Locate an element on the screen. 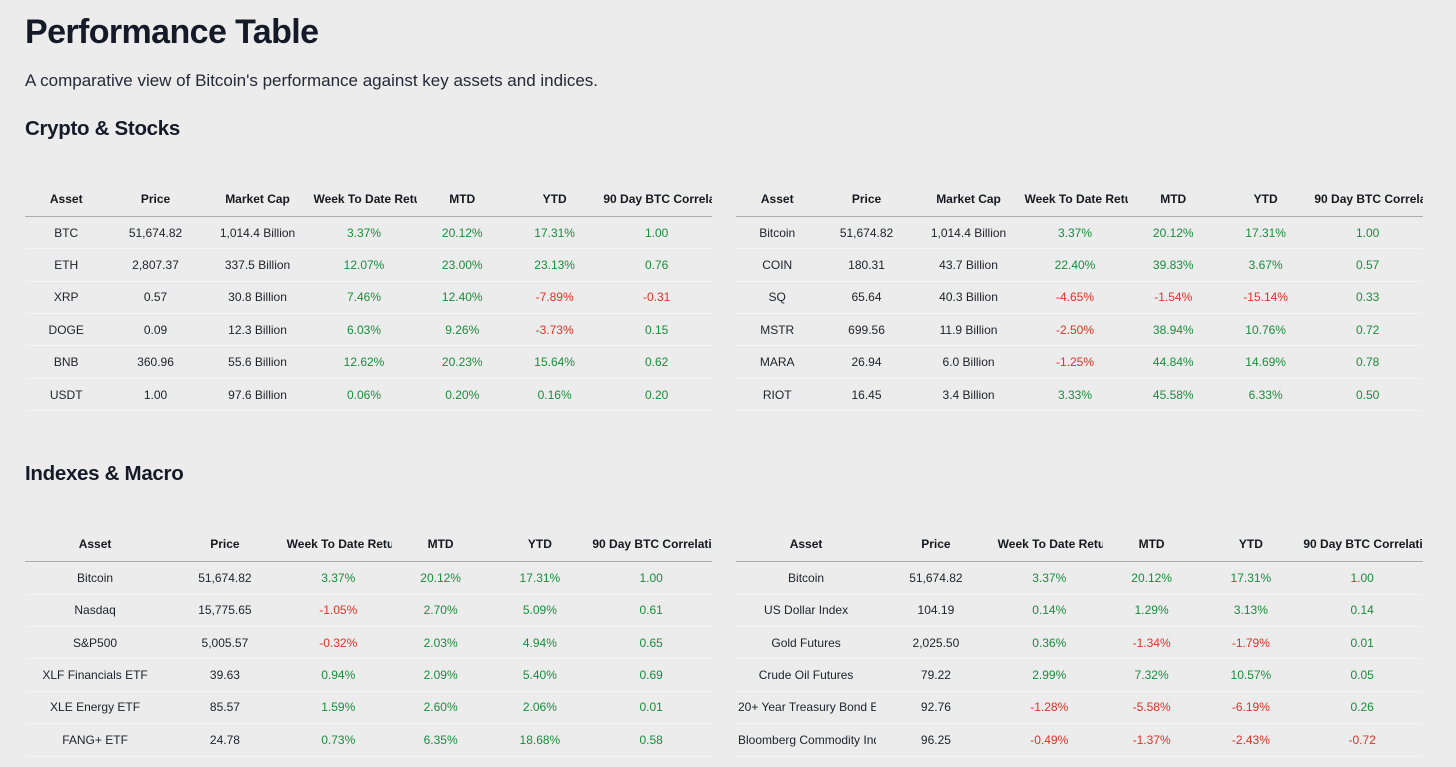 This screenshot has width=1456, height=767. cell-value: 39.63 is located at coordinates (225, 675).